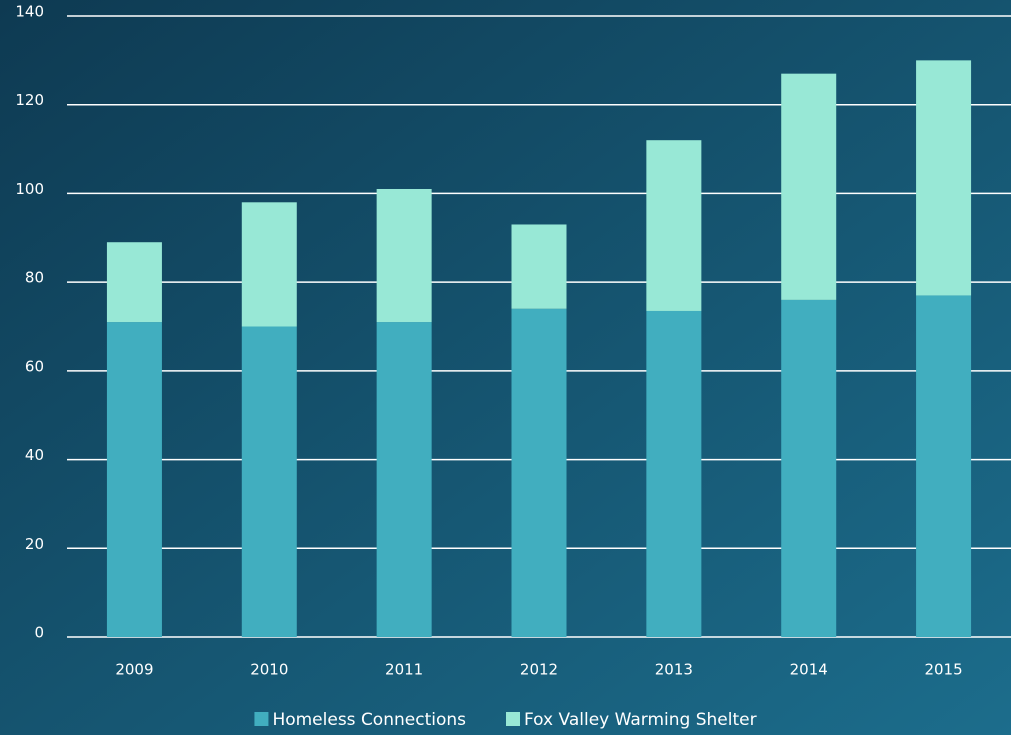 This screenshot has height=735, width=1011. Describe the element at coordinates (943, 670) in the screenshot. I see `x-tick-label: 2015` at that location.